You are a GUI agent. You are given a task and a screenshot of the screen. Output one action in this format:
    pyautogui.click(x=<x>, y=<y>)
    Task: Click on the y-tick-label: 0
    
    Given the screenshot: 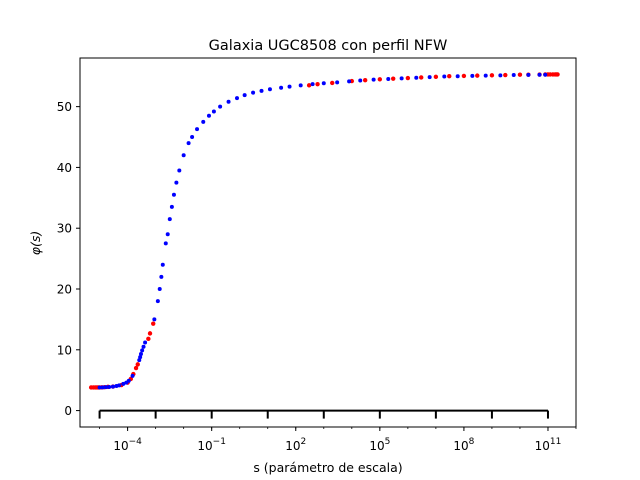 What is the action you would take?
    pyautogui.click(x=68, y=411)
    